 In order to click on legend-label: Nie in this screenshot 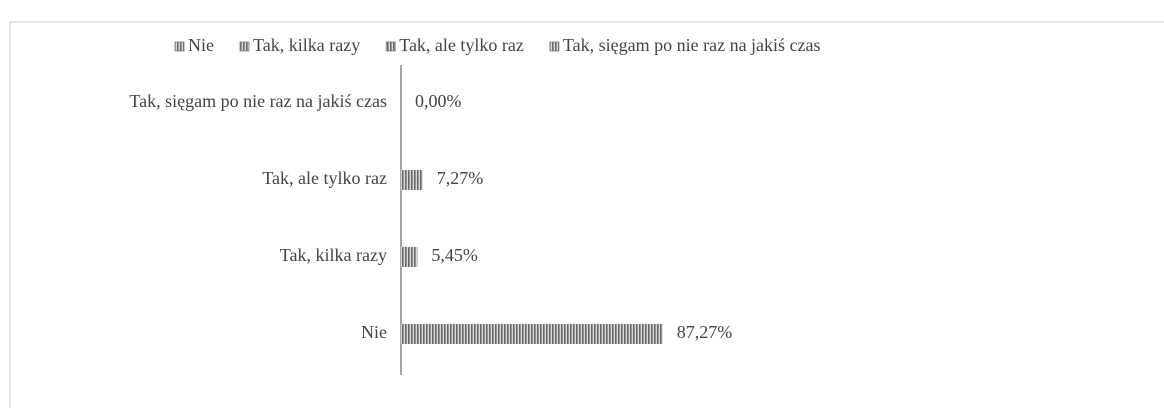, I will do `click(201, 45)`.